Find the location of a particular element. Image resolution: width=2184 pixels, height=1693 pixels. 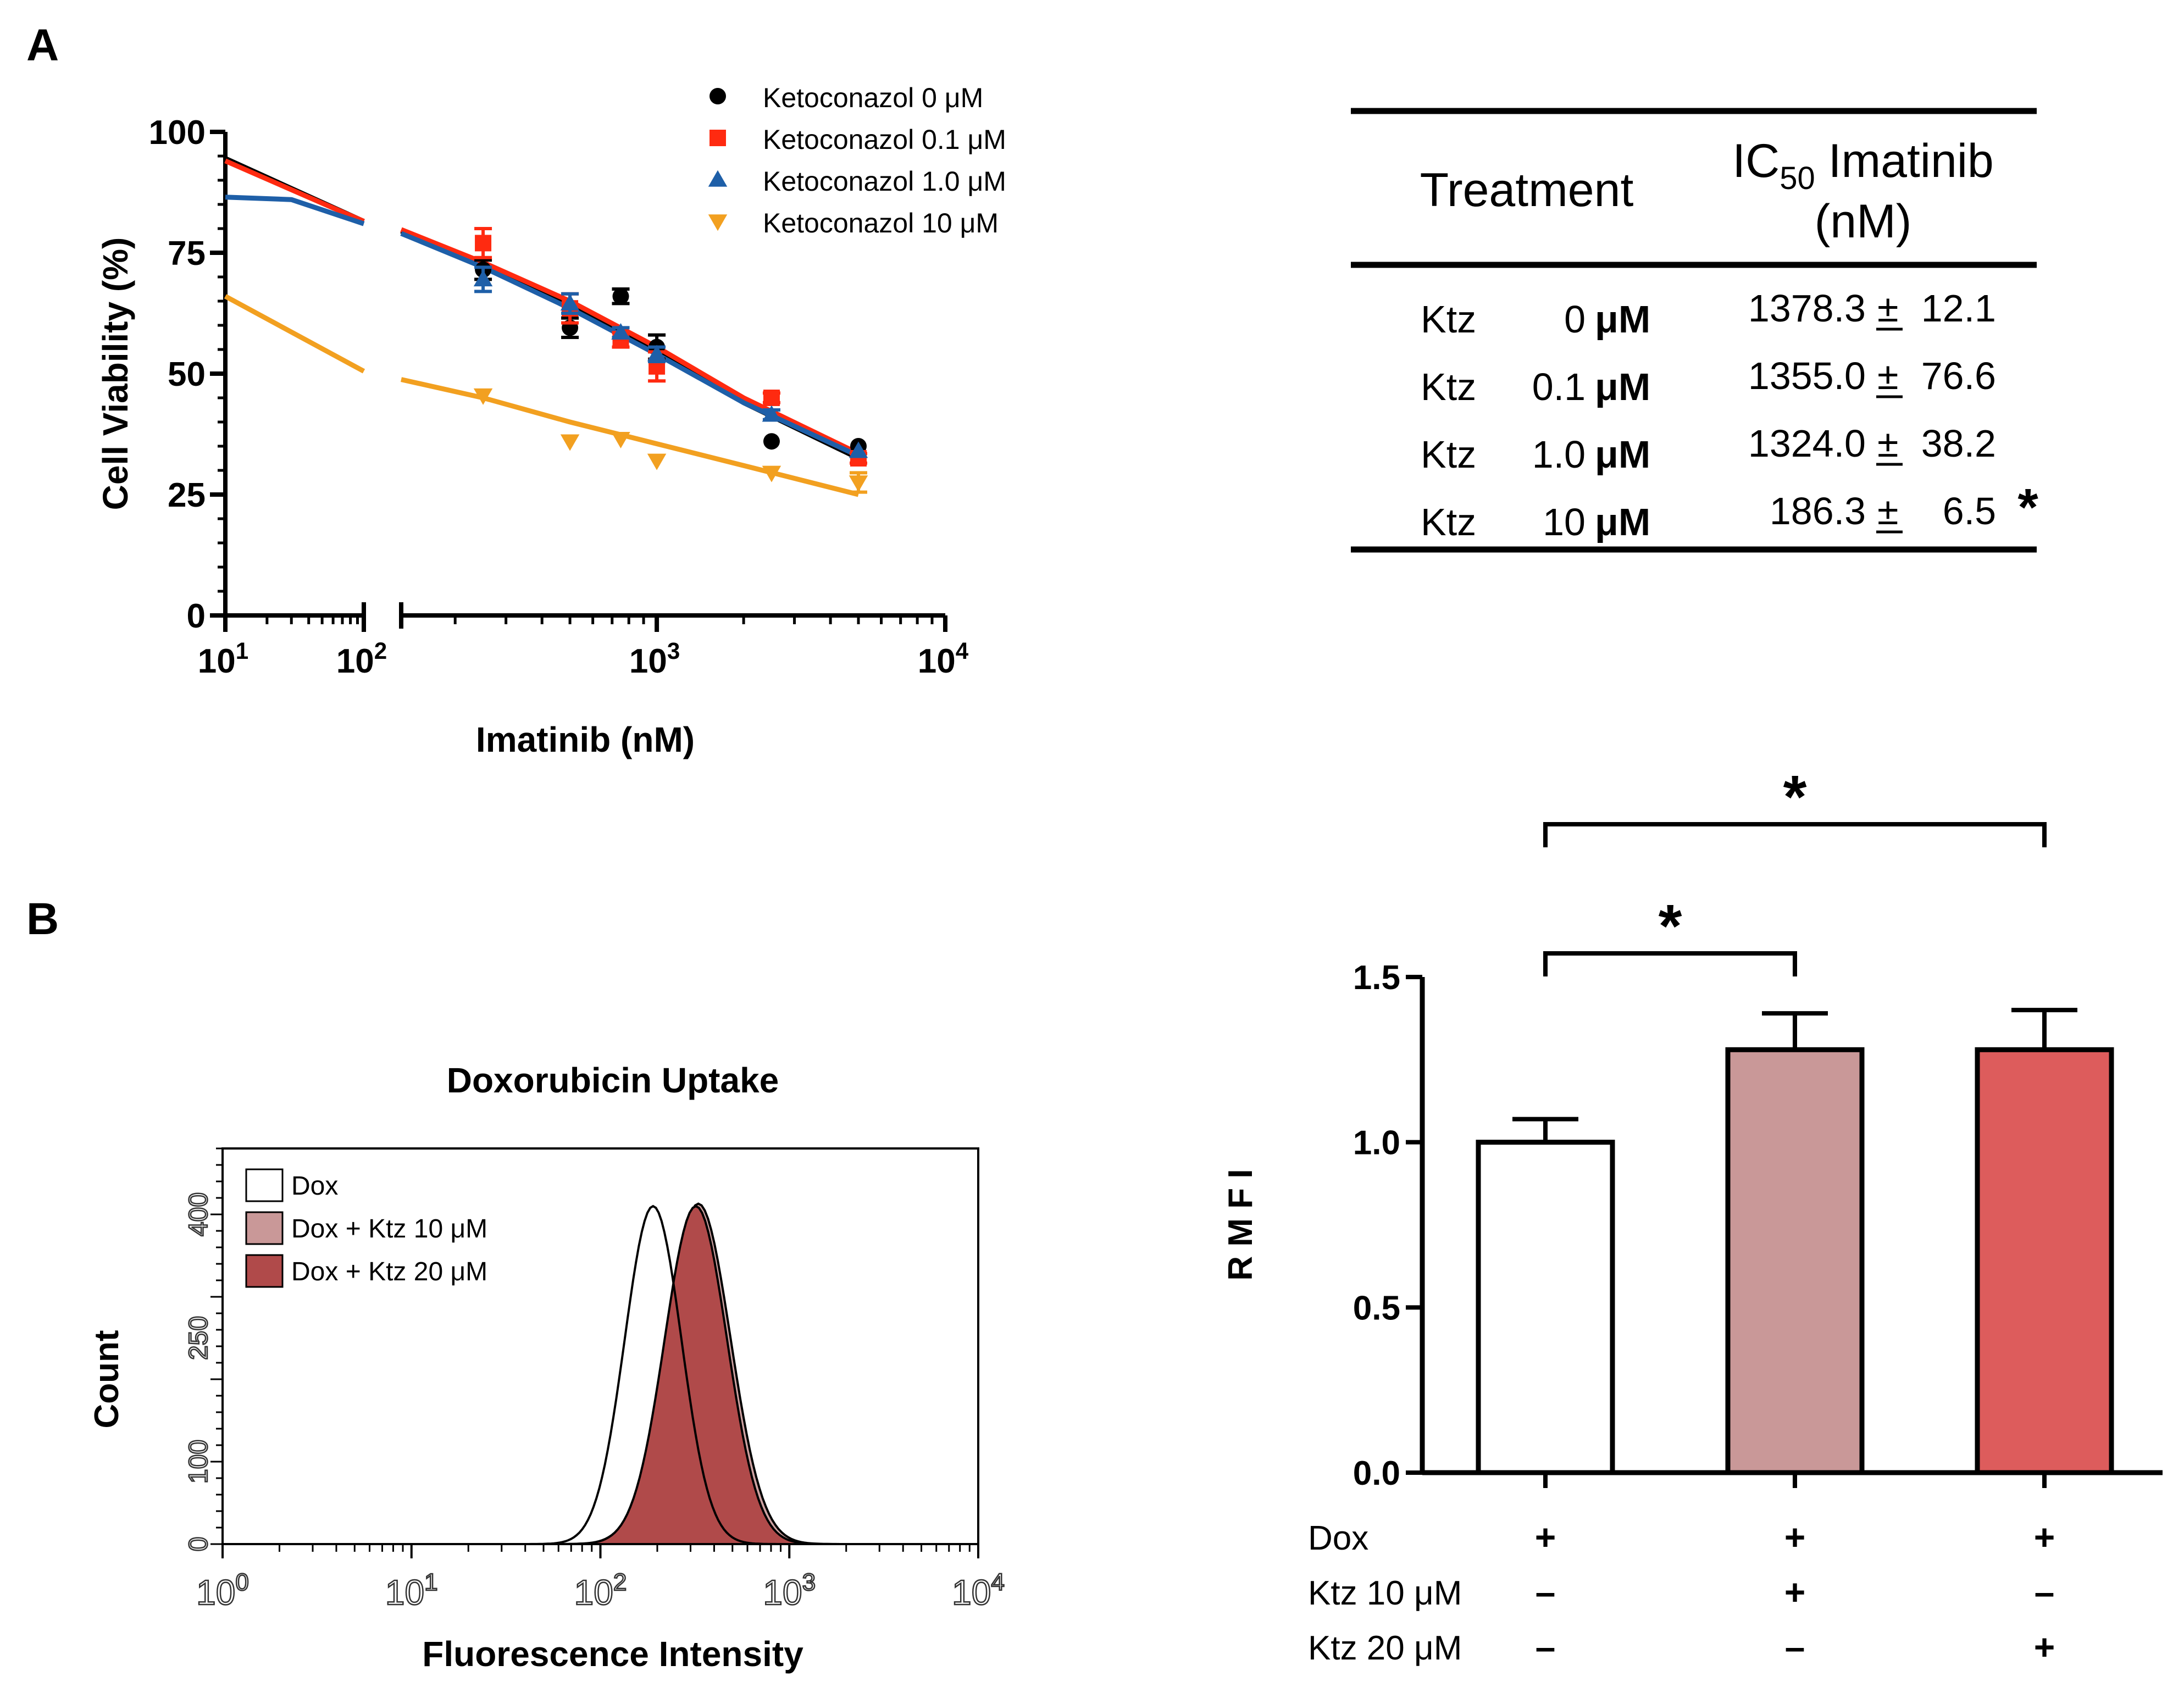

table-header-treatment: Treatment is located at coordinates (1527, 190).